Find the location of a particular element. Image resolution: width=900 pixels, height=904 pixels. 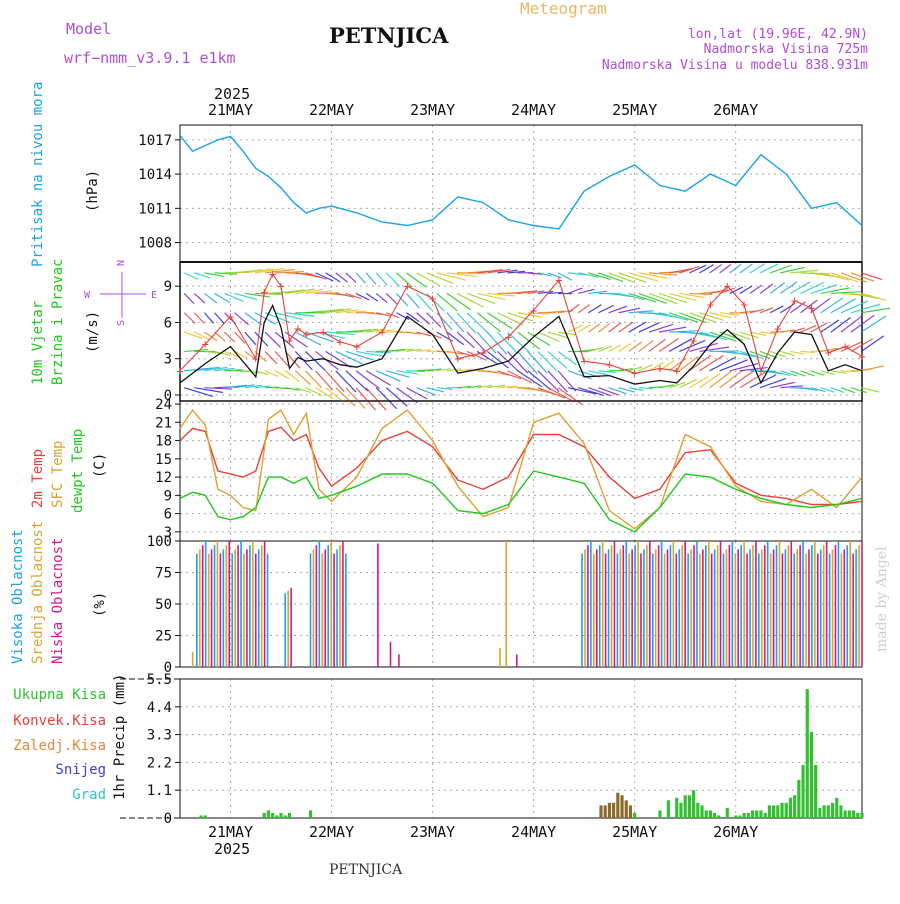

temperature-ytick-label: 9 is located at coordinates (168, 496).